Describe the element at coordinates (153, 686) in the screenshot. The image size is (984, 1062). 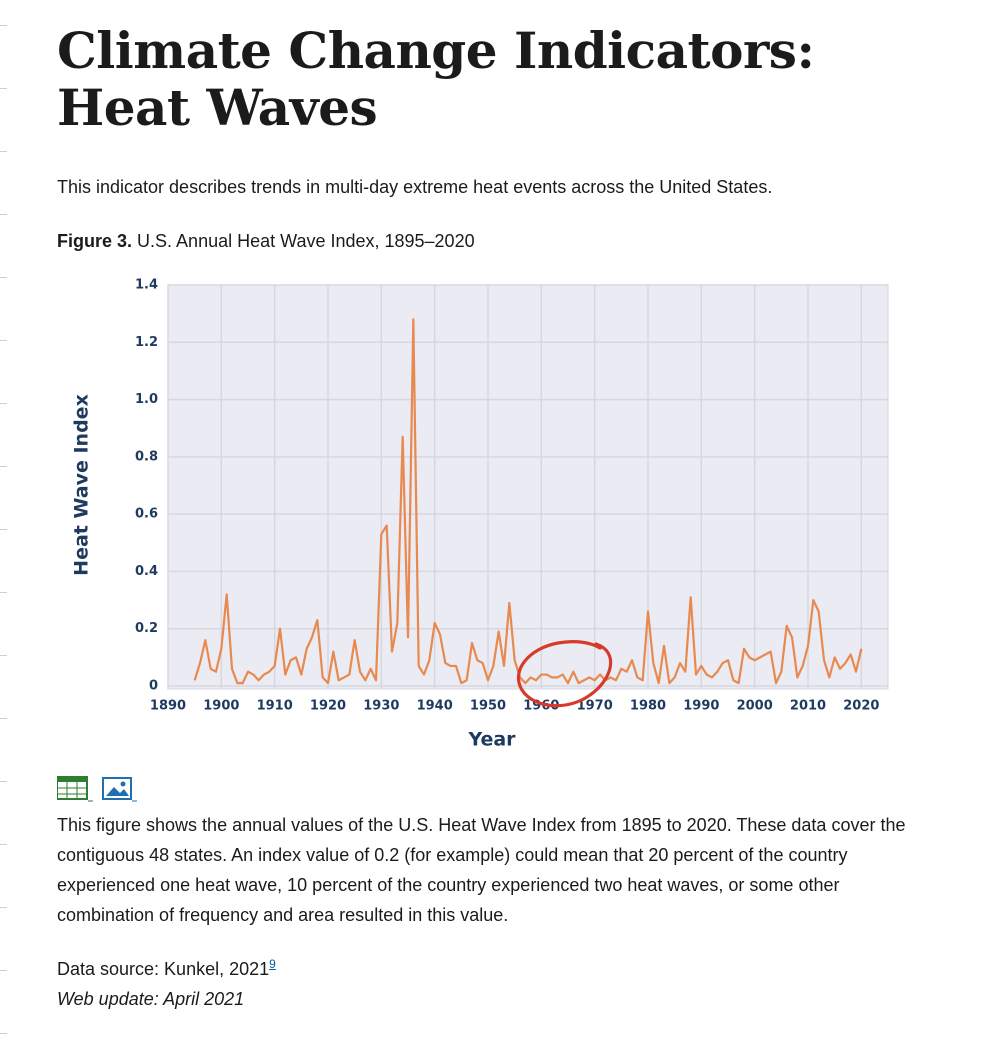
I see `y-tick-label: 0` at that location.